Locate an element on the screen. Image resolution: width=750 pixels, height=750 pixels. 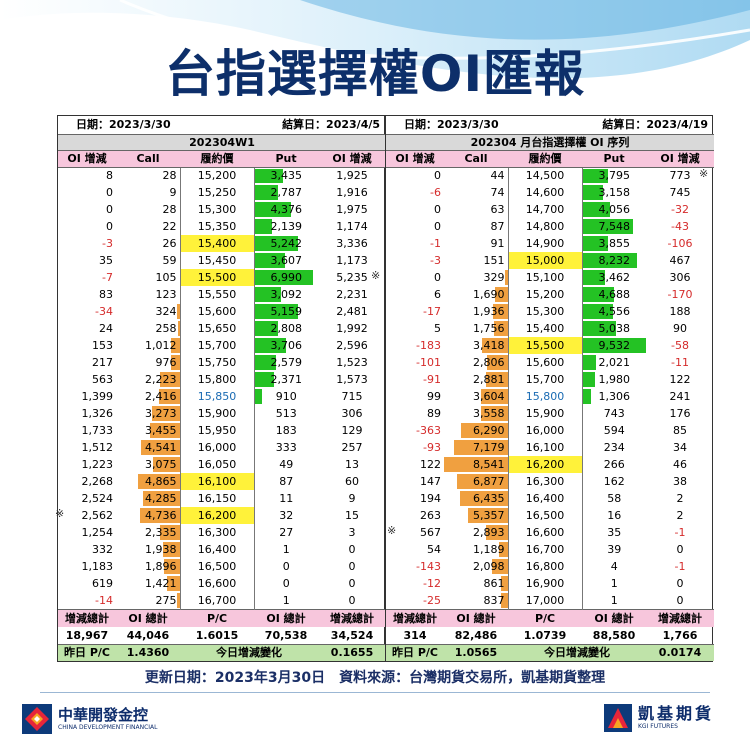
call-oi-value: 2,416 is located at coordinates (161, 396).